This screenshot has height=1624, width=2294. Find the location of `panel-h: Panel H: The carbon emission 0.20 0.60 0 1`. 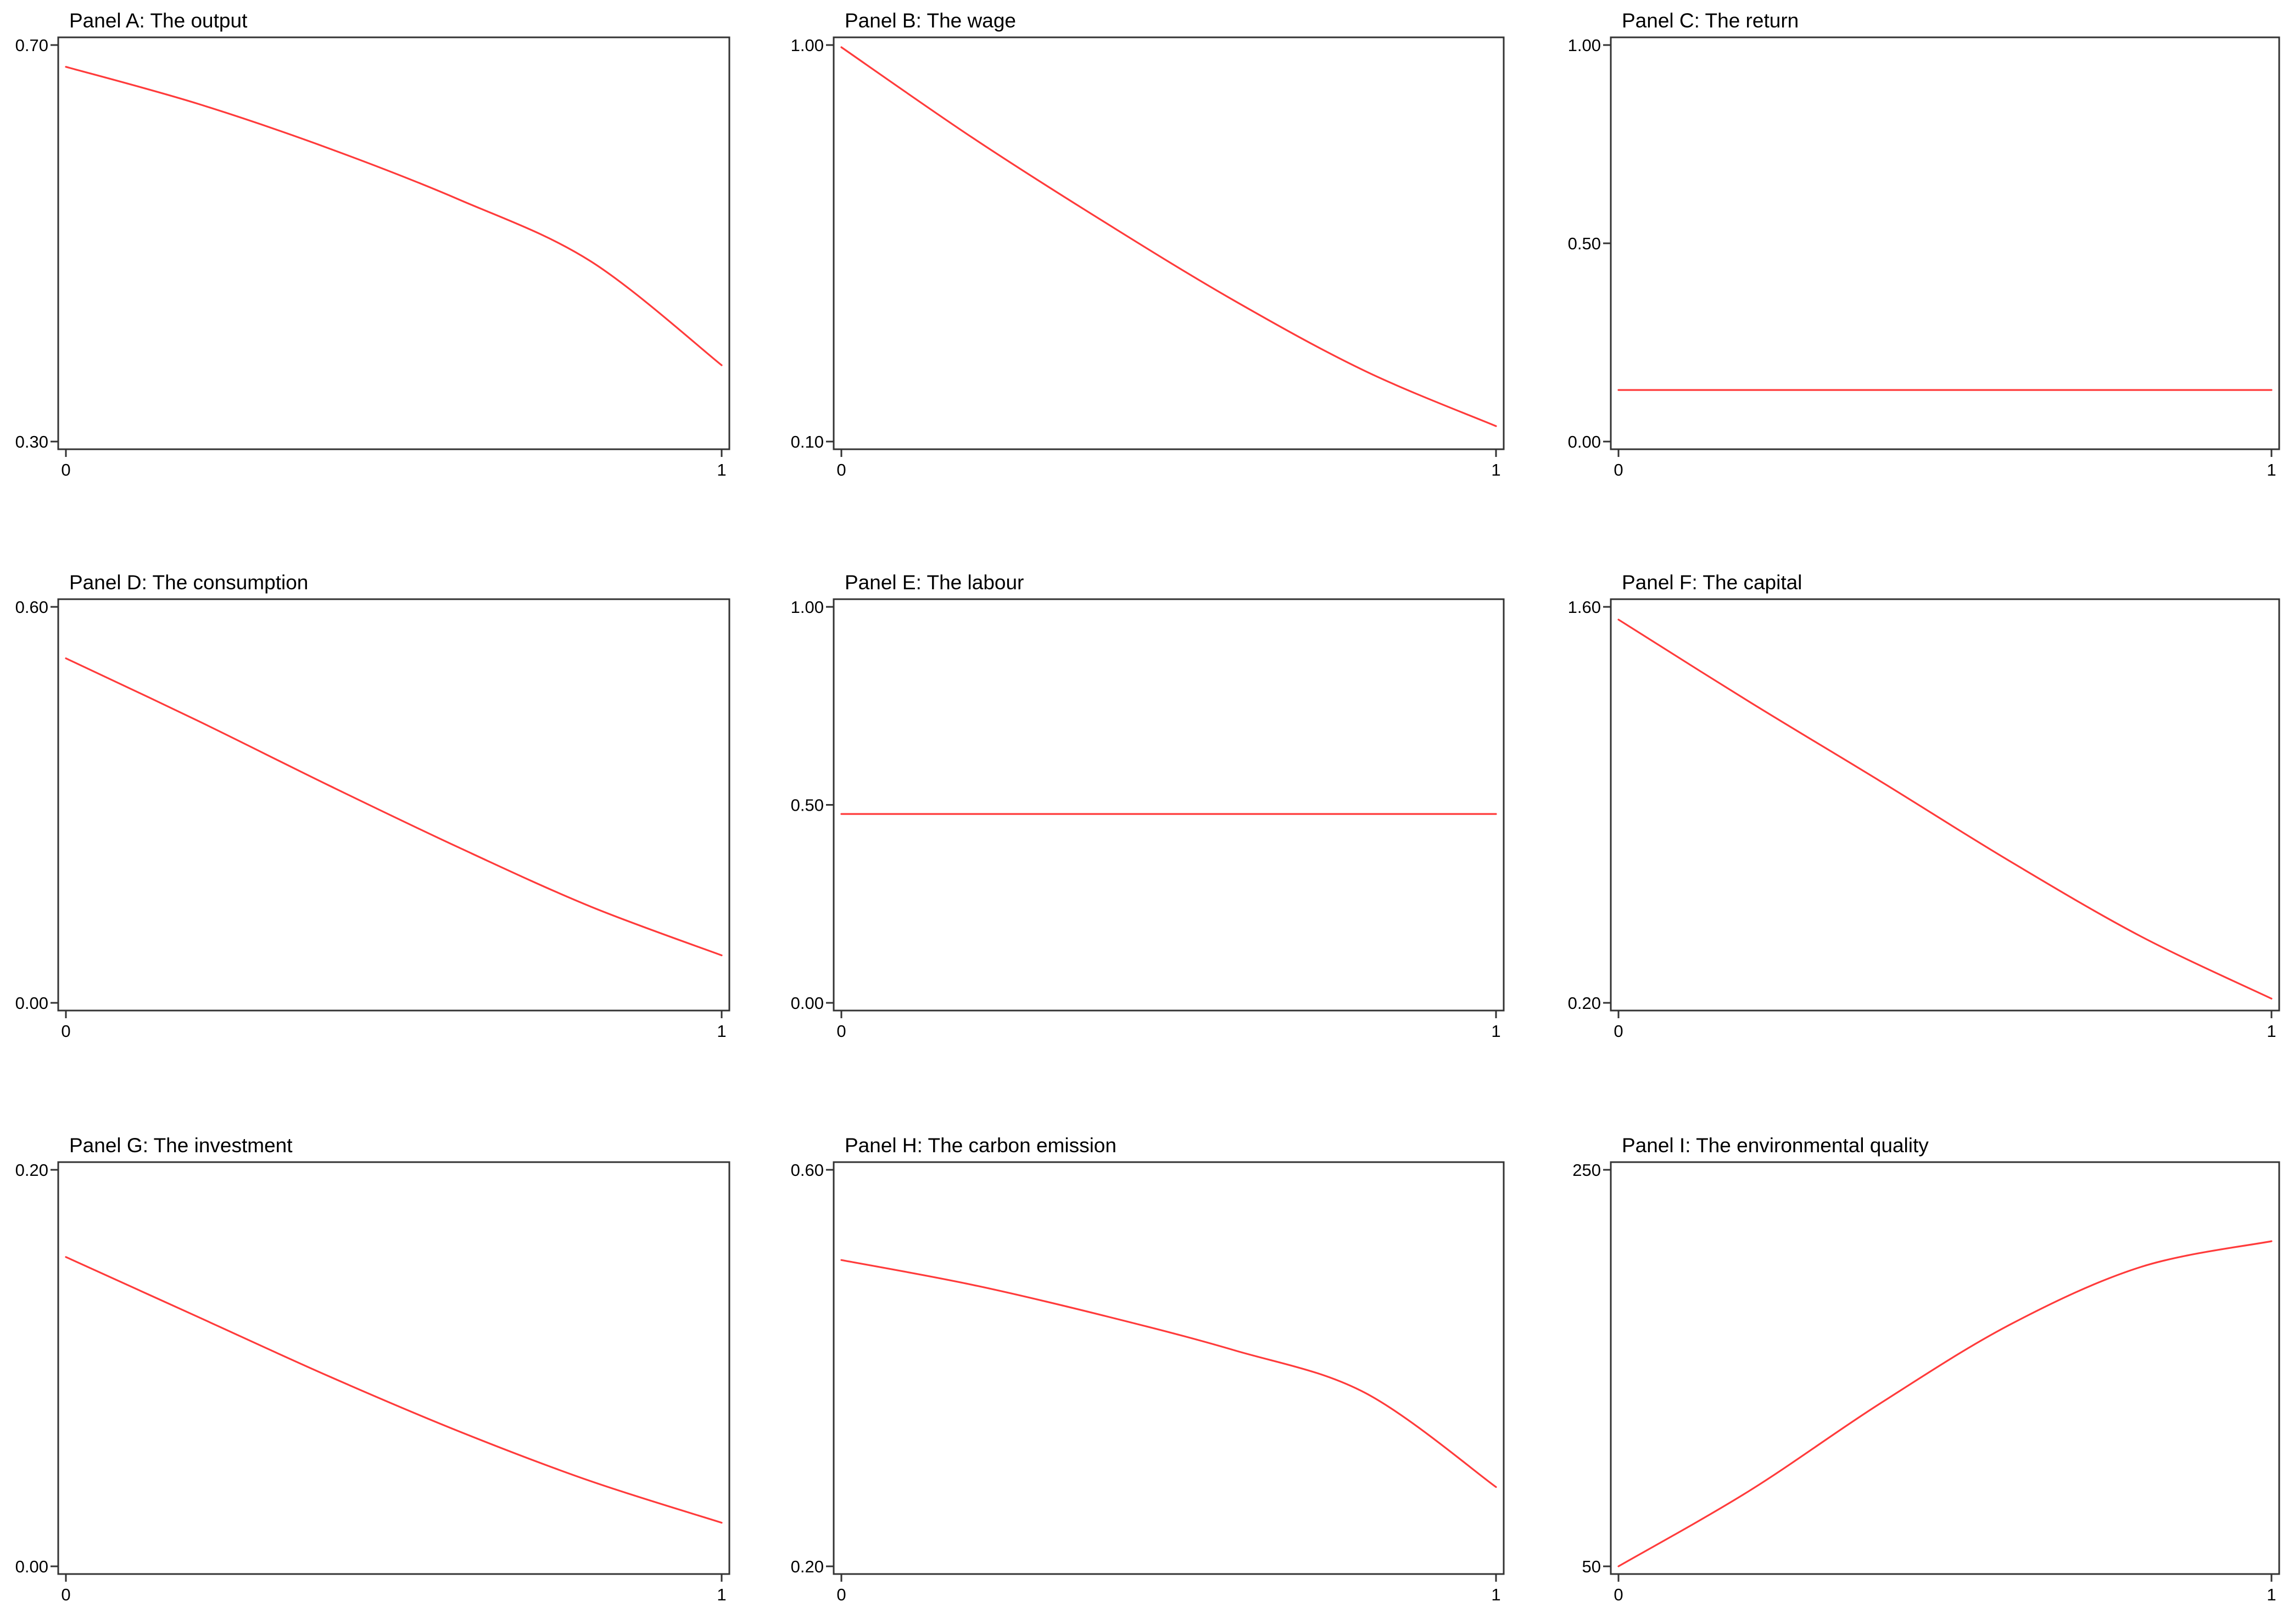

panel-h: Panel H: The carbon emission 0.20 0.60 0 1 is located at coordinates (1148, 1369).